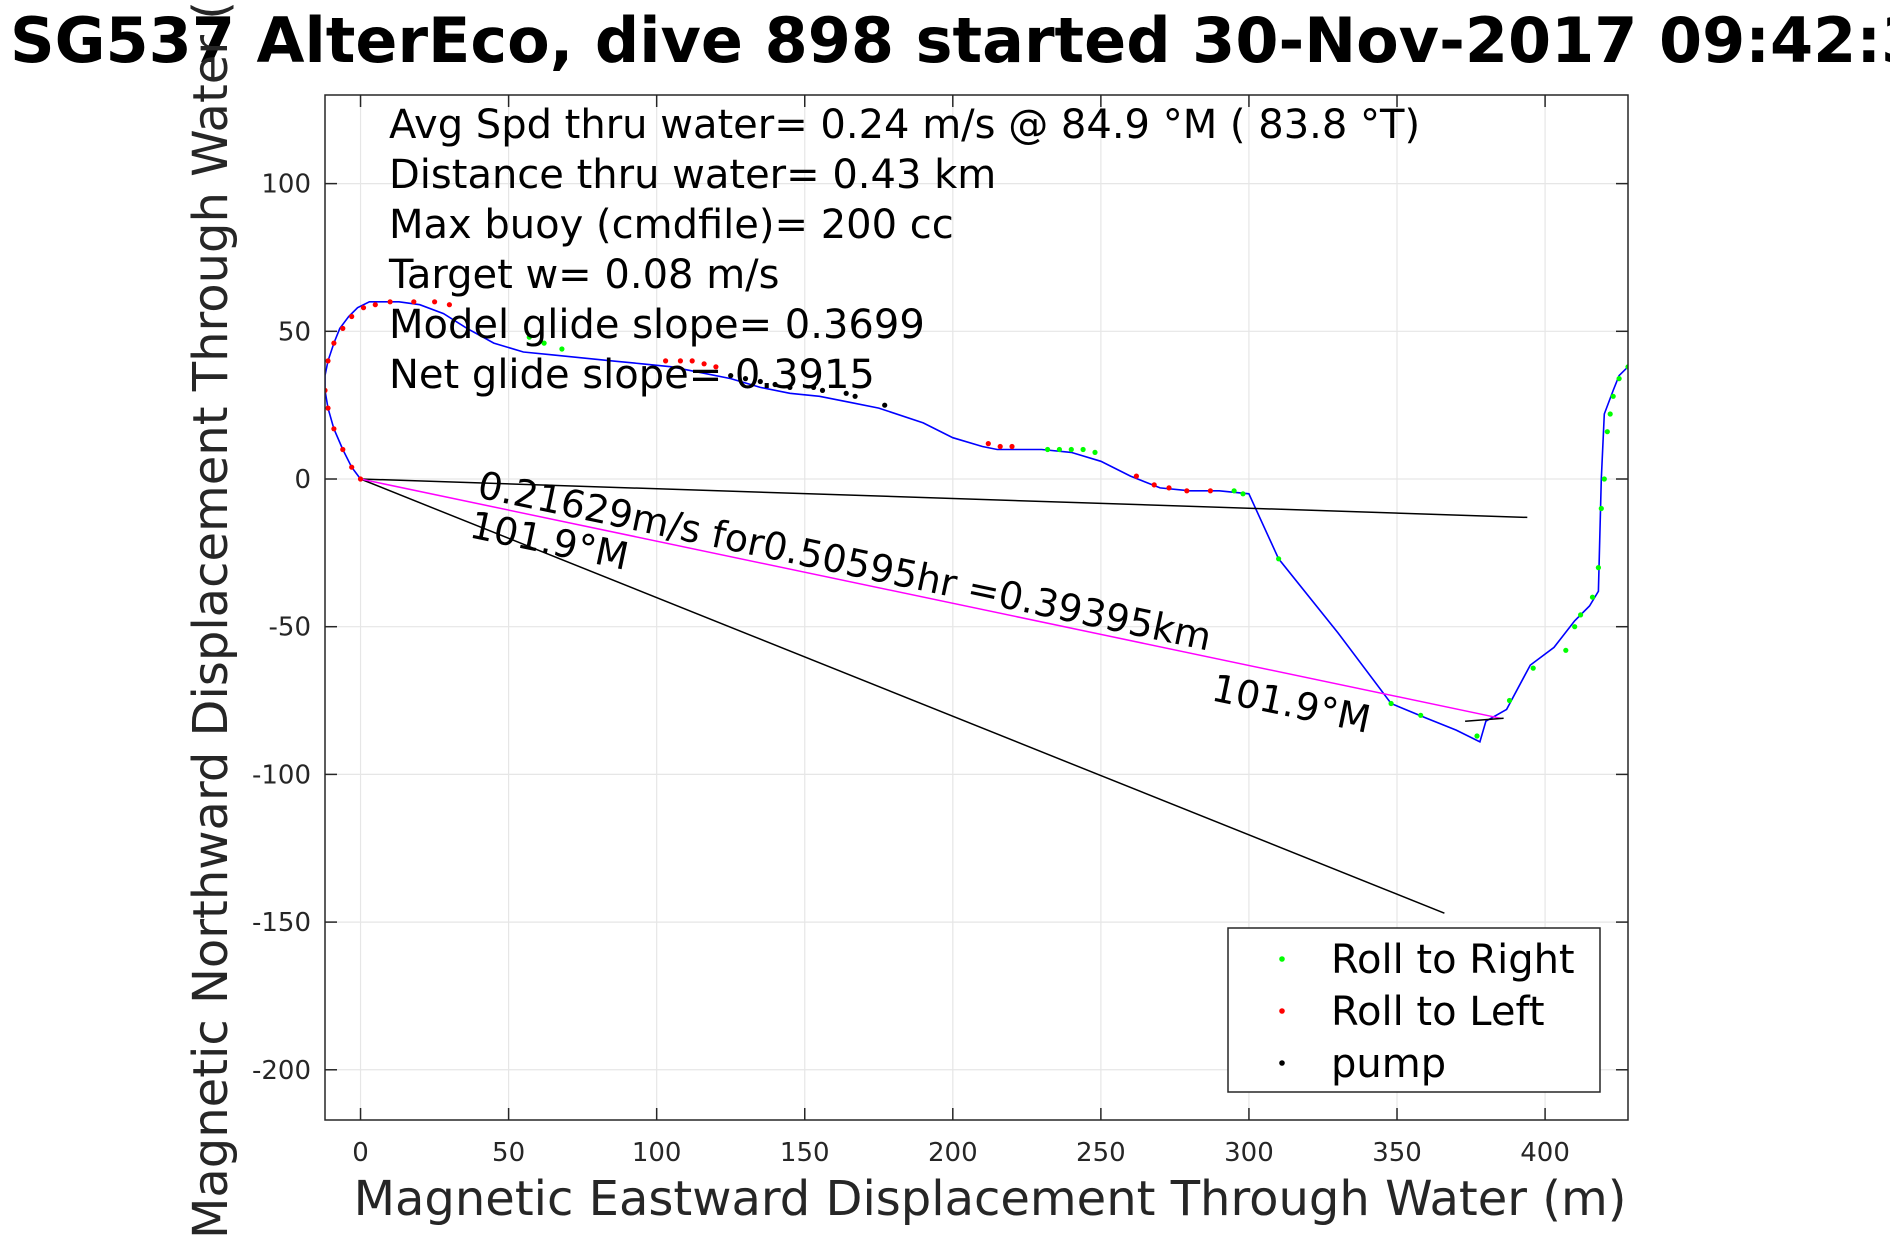 The image size is (1890, 1260). I want to click on x-tick-label: 100, so click(657, 1153).